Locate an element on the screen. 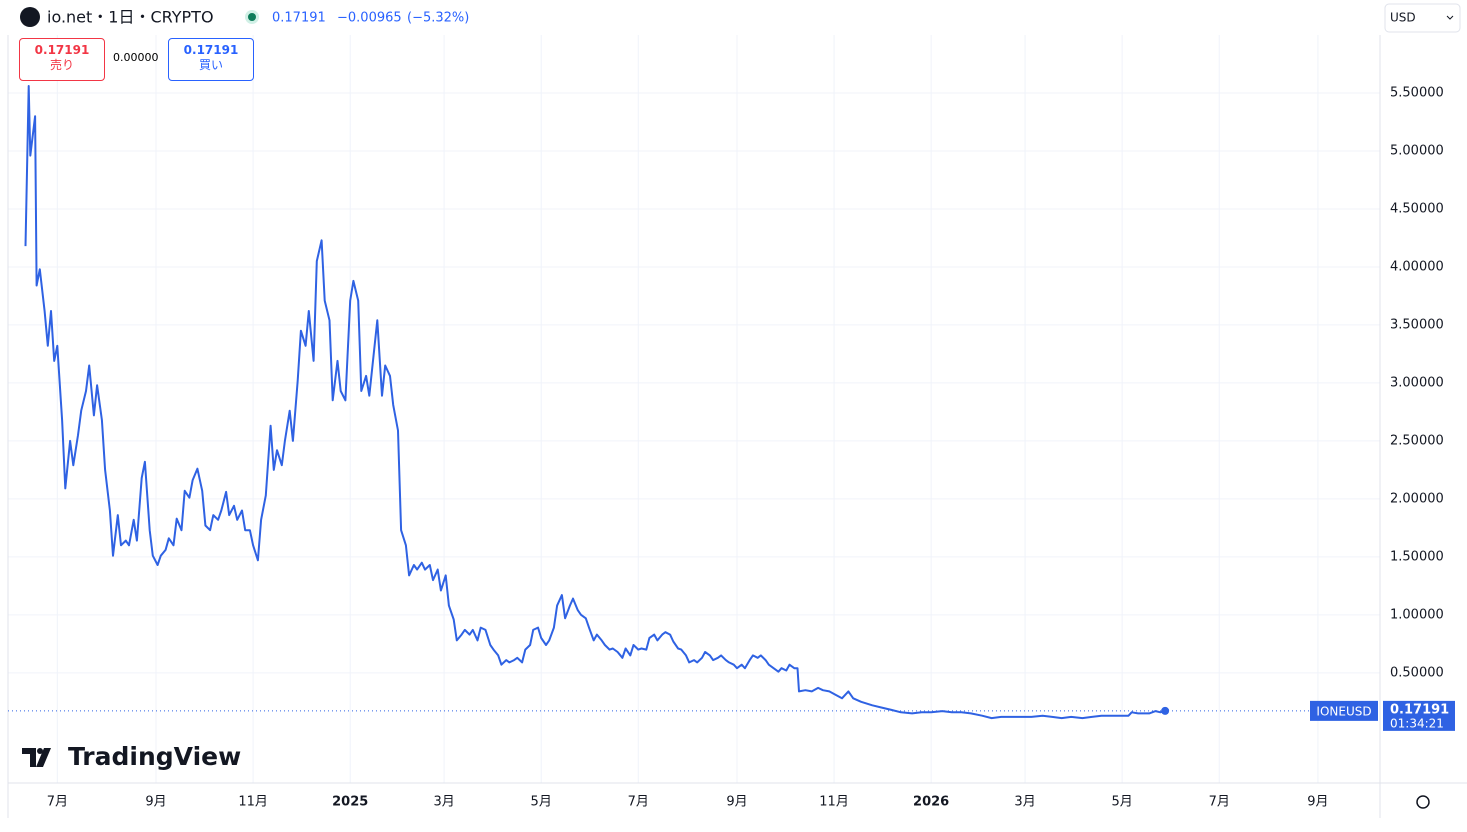 The height and width of the screenshot is (832, 1467). currency-select is located at coordinates (1422, 18).